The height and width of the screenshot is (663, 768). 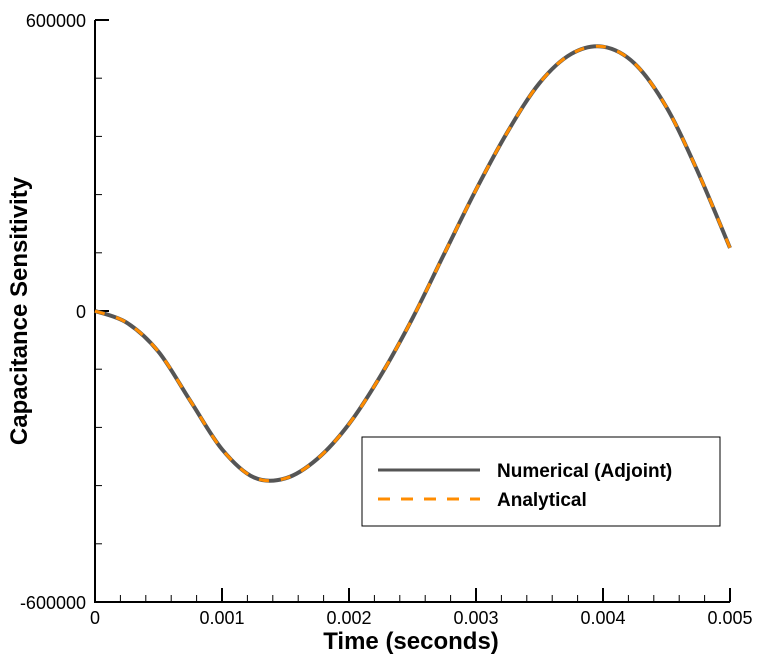 I want to click on y-tick-label: 600000, so click(x=56, y=21).